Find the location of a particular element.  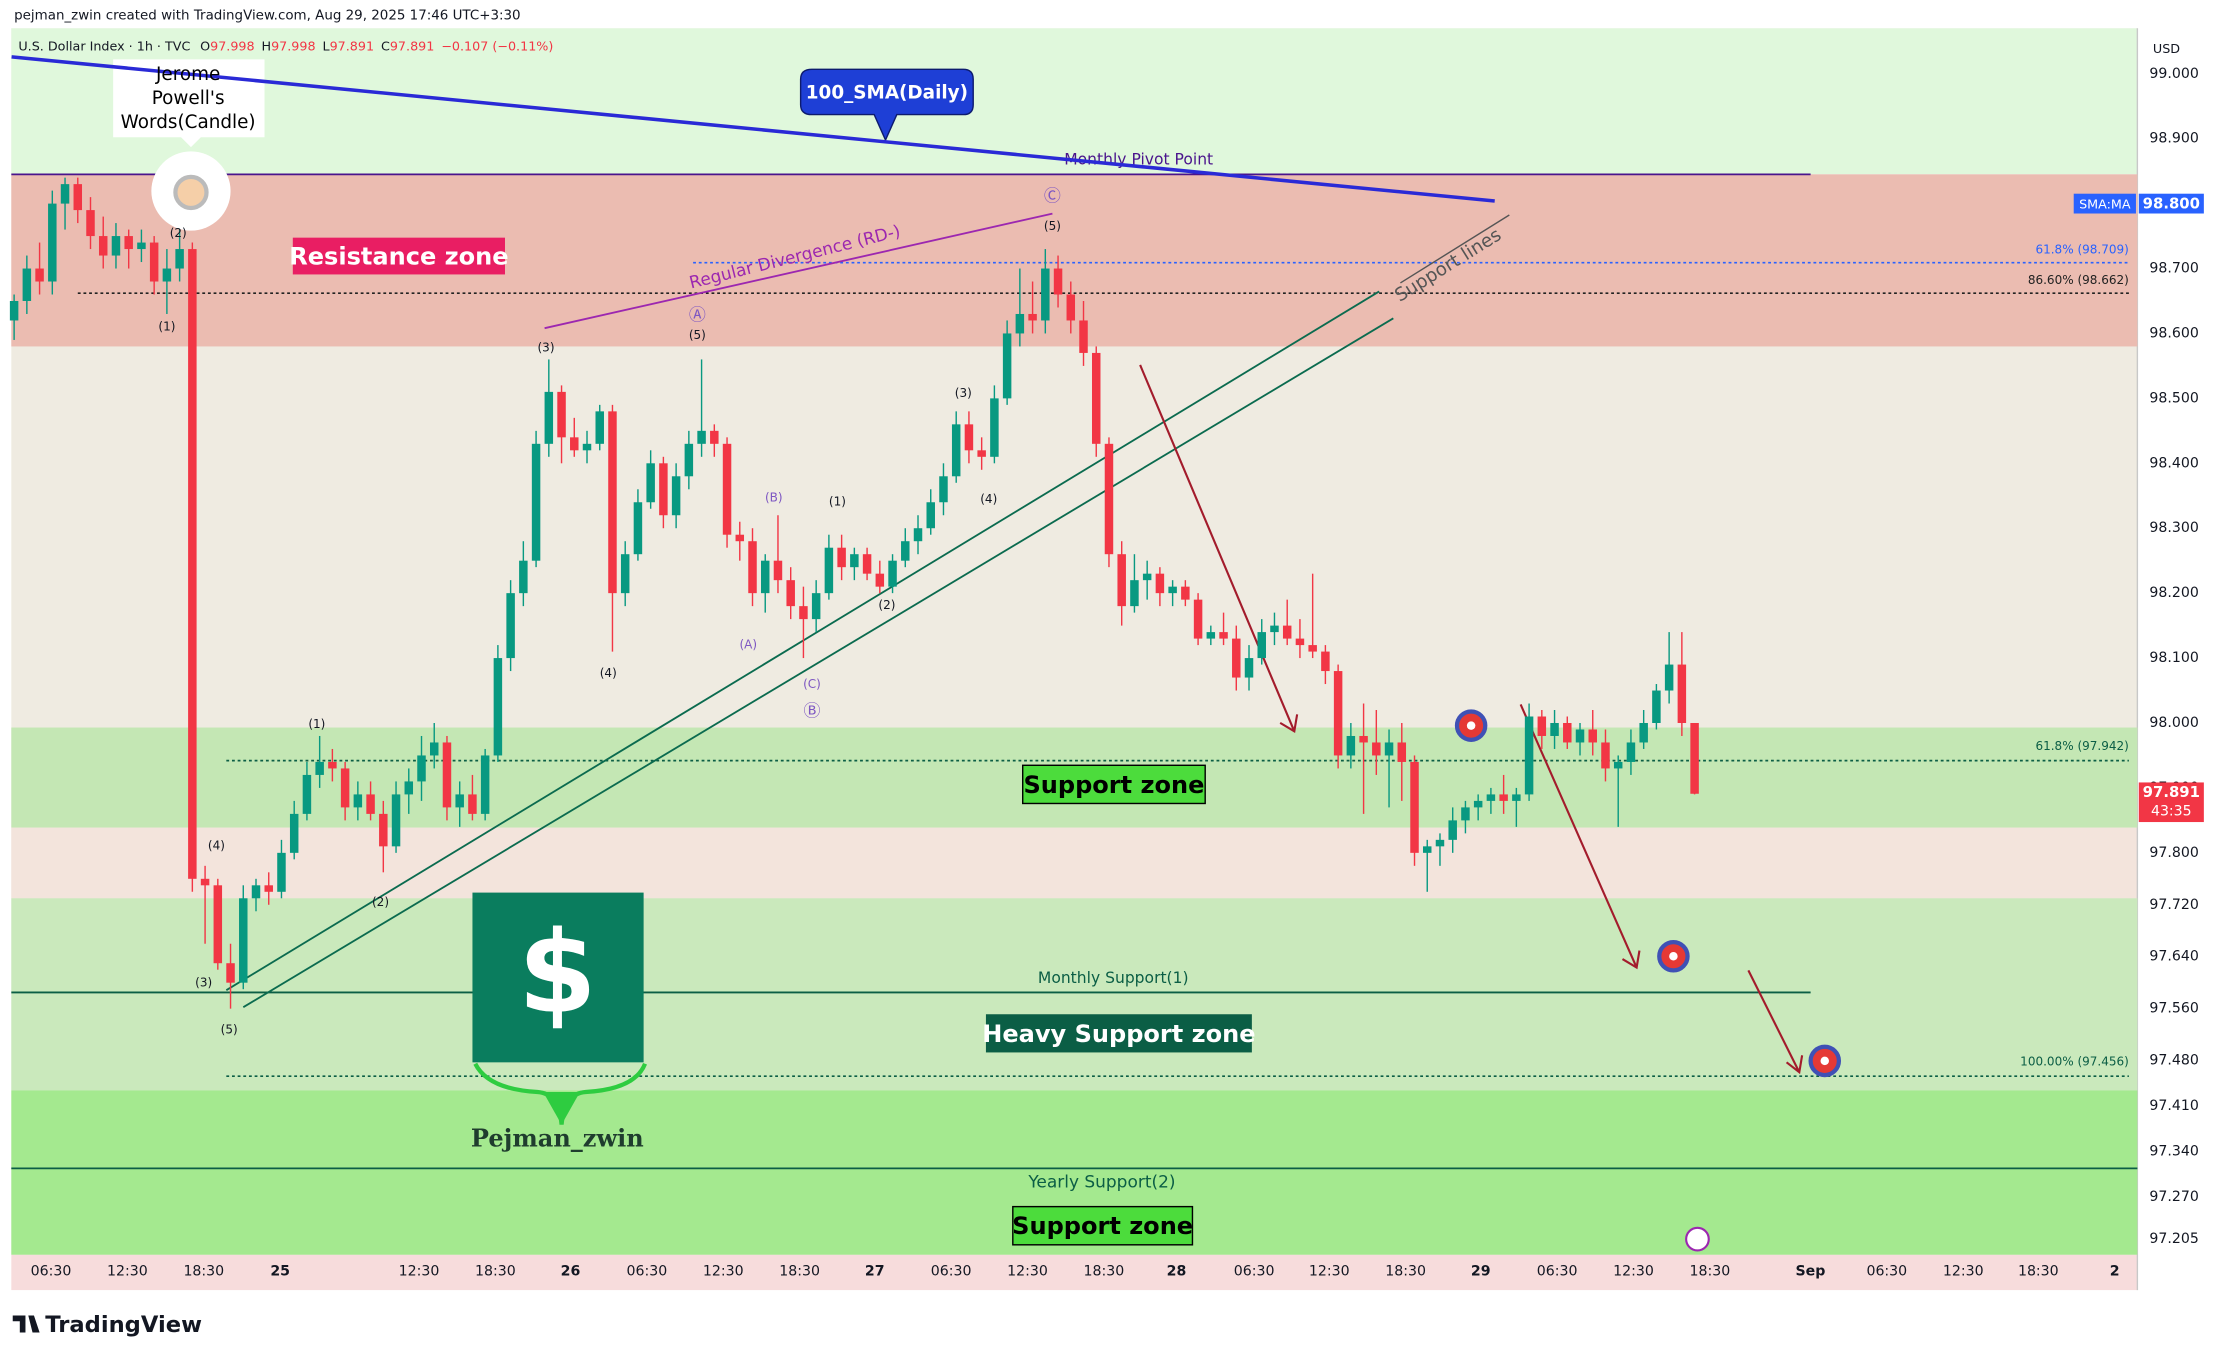

powell-label: Powell's is located at coordinates (188, 98).